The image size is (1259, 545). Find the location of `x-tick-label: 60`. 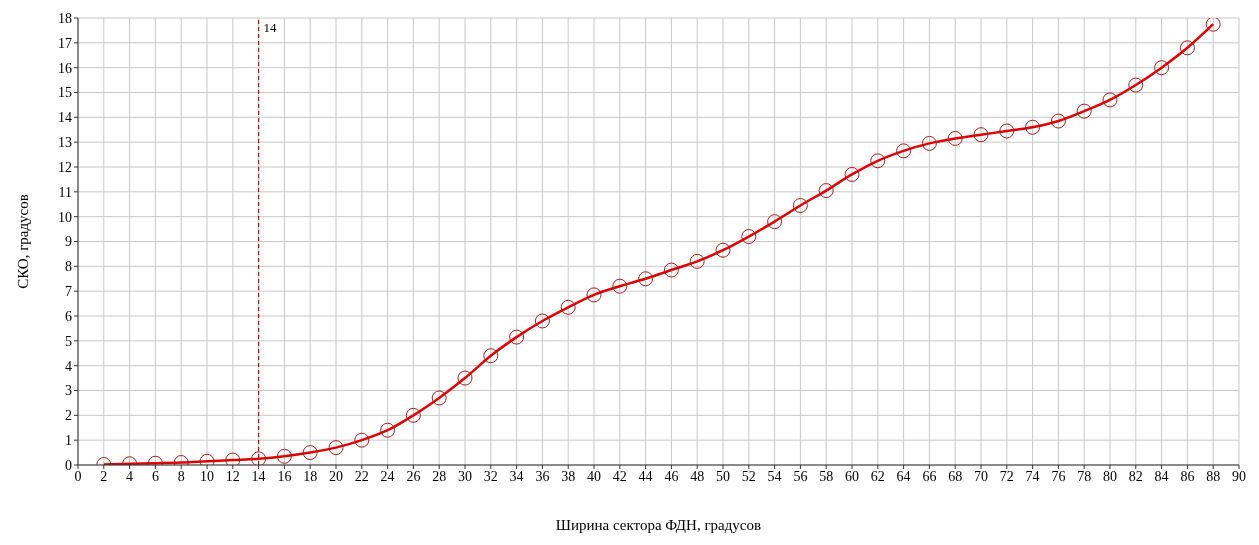

x-tick-label: 60 is located at coordinates (852, 476).